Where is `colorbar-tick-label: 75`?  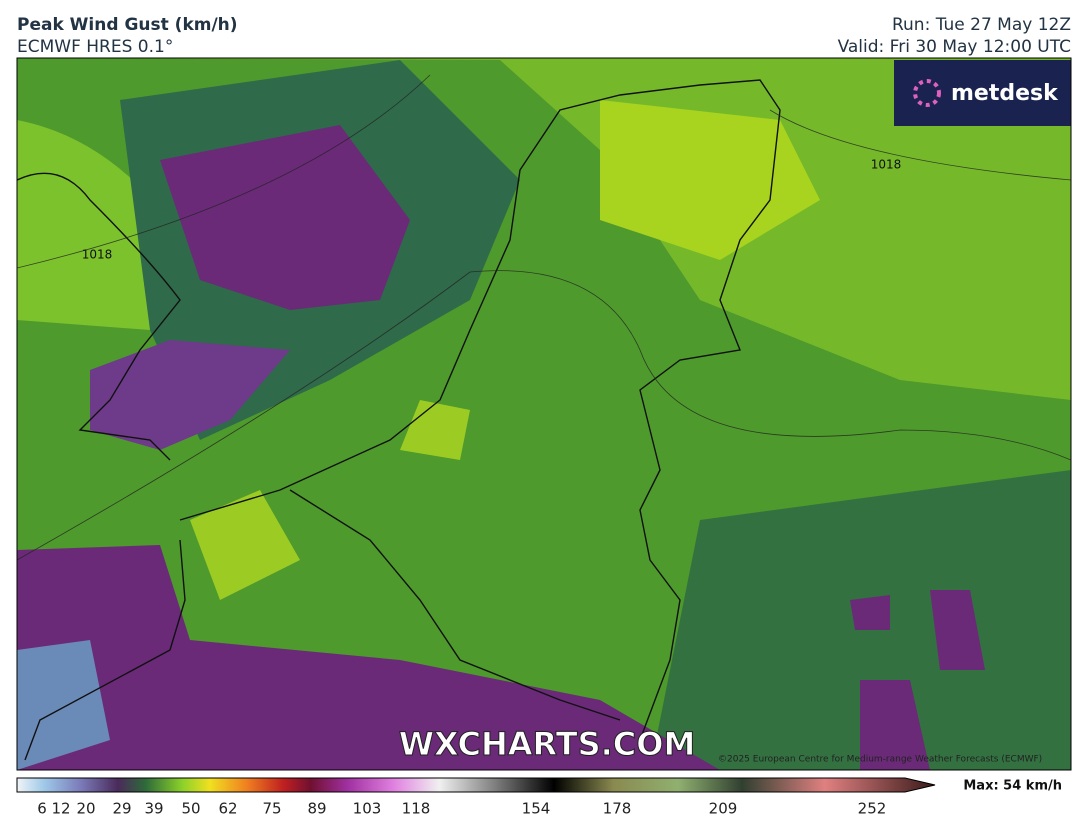
colorbar-tick-label: 75 is located at coordinates (271, 809).